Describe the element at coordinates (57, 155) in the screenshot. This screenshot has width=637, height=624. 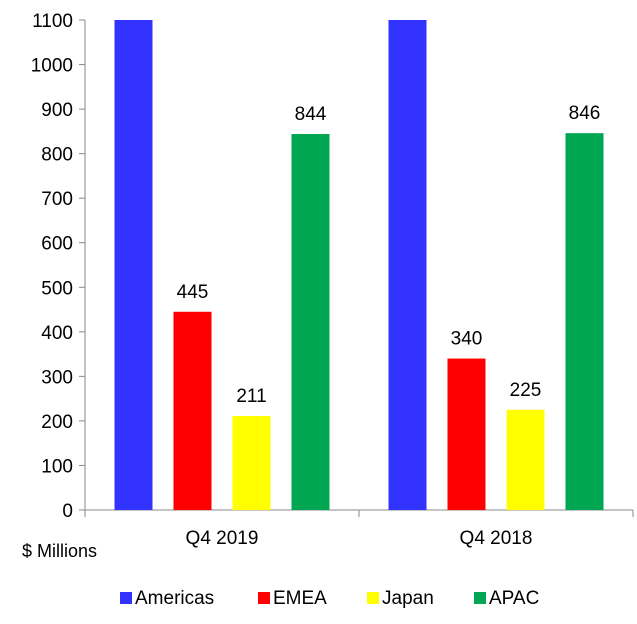
I see `y-tick-label: 800` at that location.